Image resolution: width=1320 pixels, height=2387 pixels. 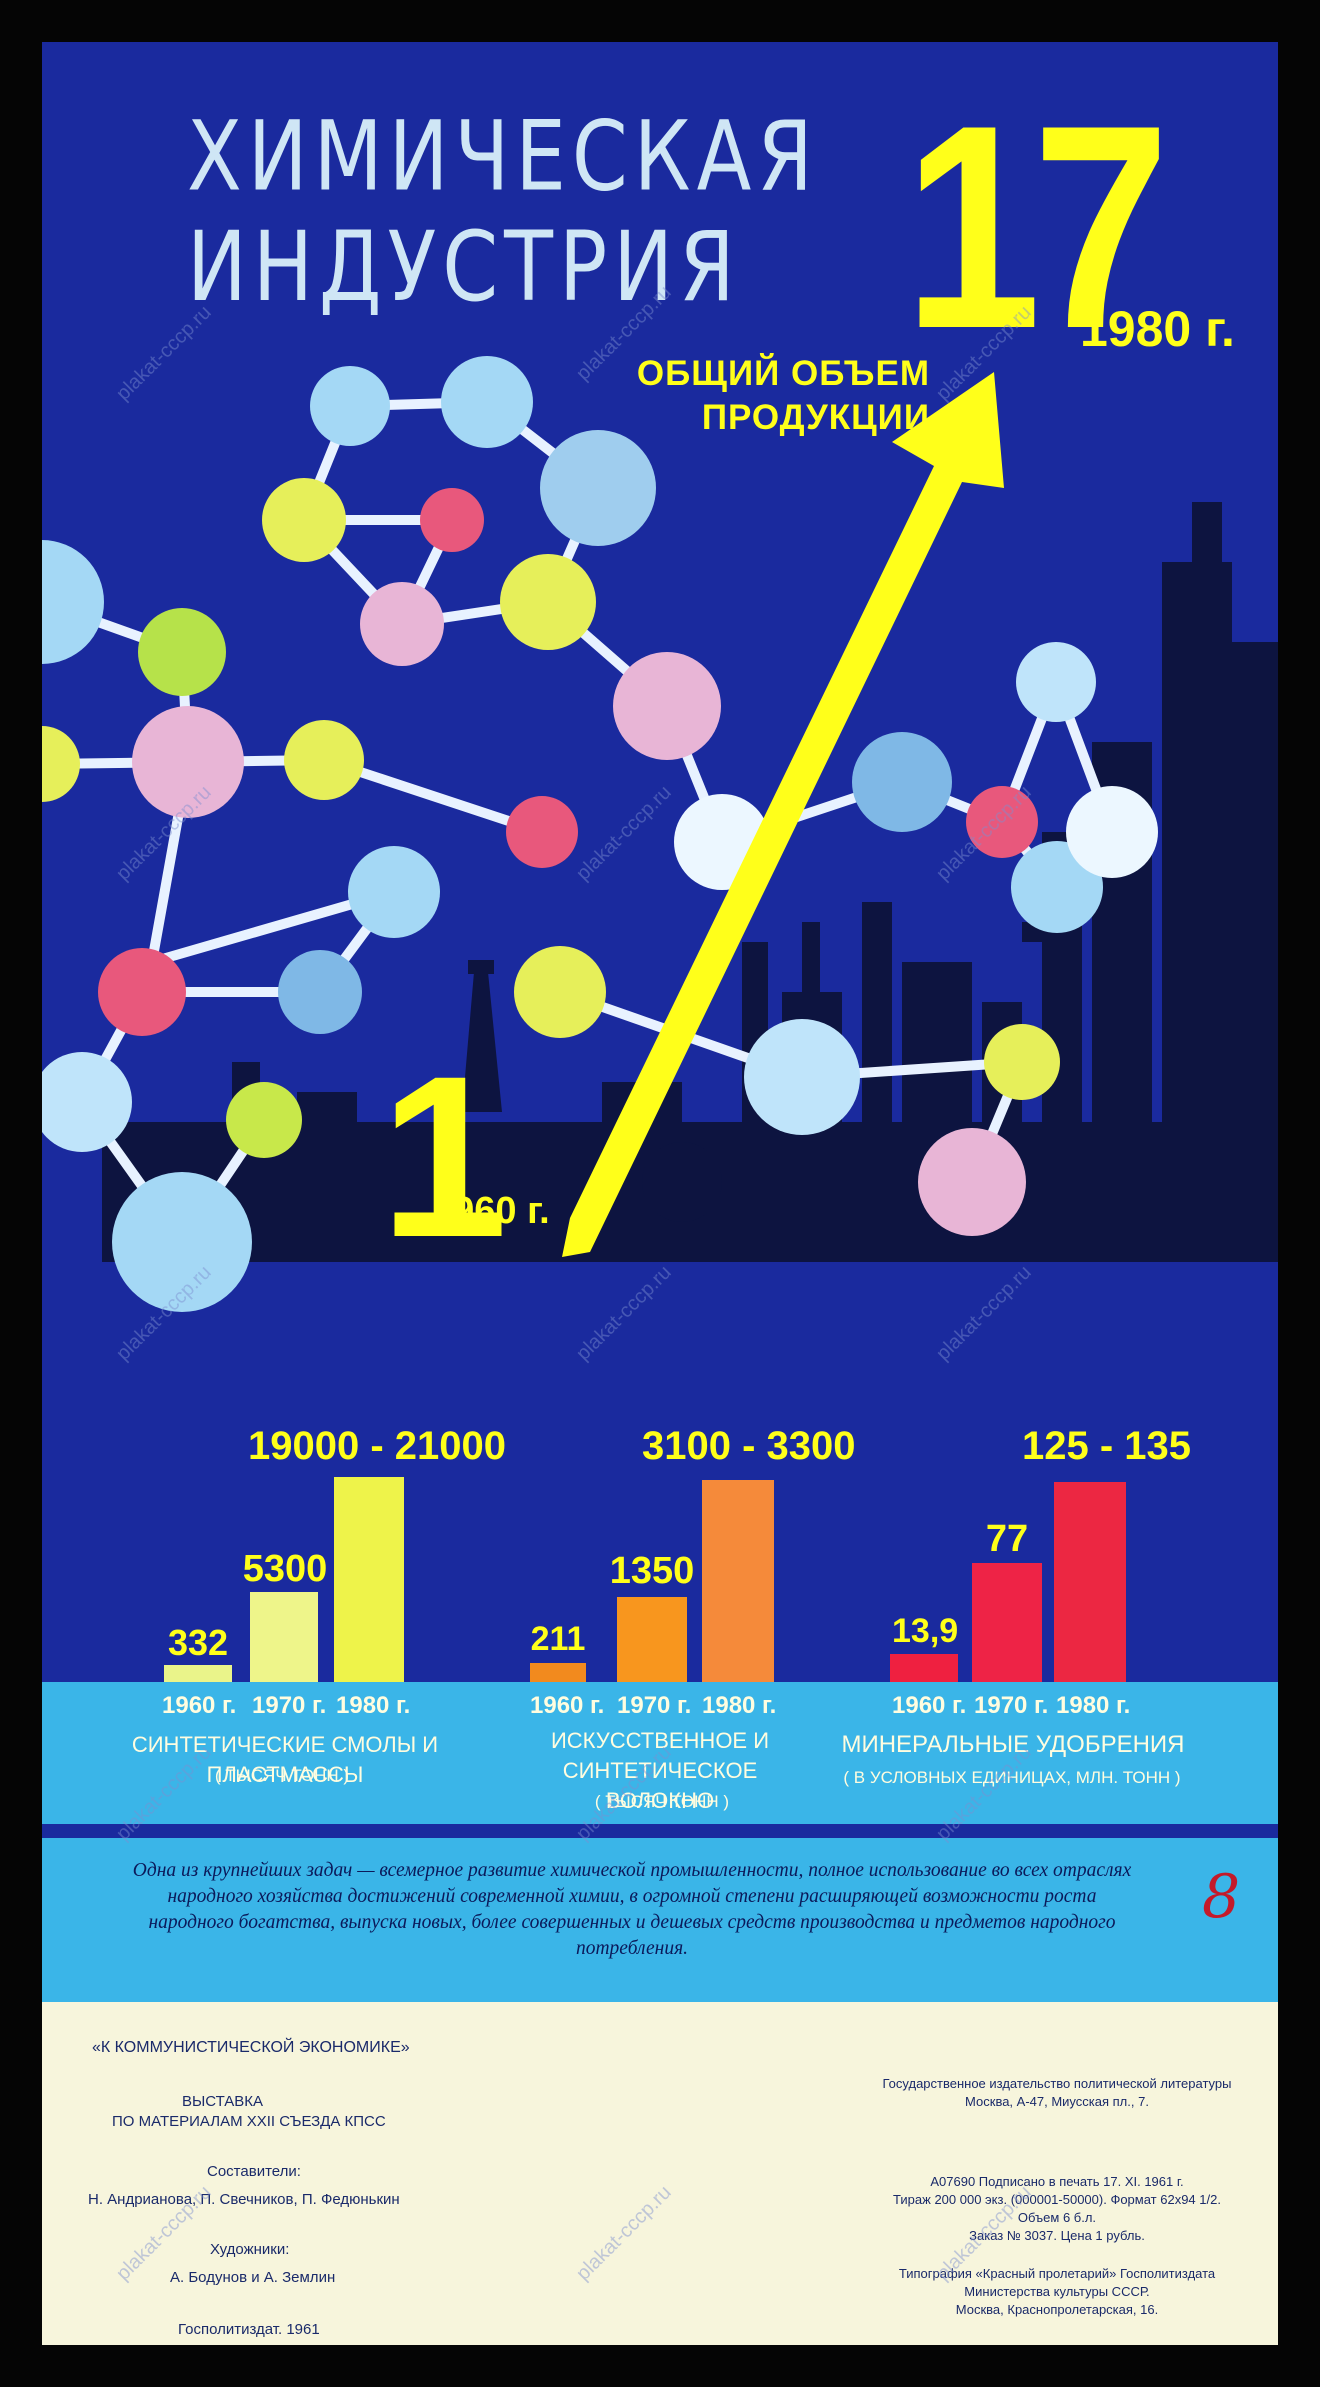 I want to click on category-fertilizers: МИНЕРАЛЬНЫЕ УДОБРЕНИЯ, so click(x=1013, y=1744).